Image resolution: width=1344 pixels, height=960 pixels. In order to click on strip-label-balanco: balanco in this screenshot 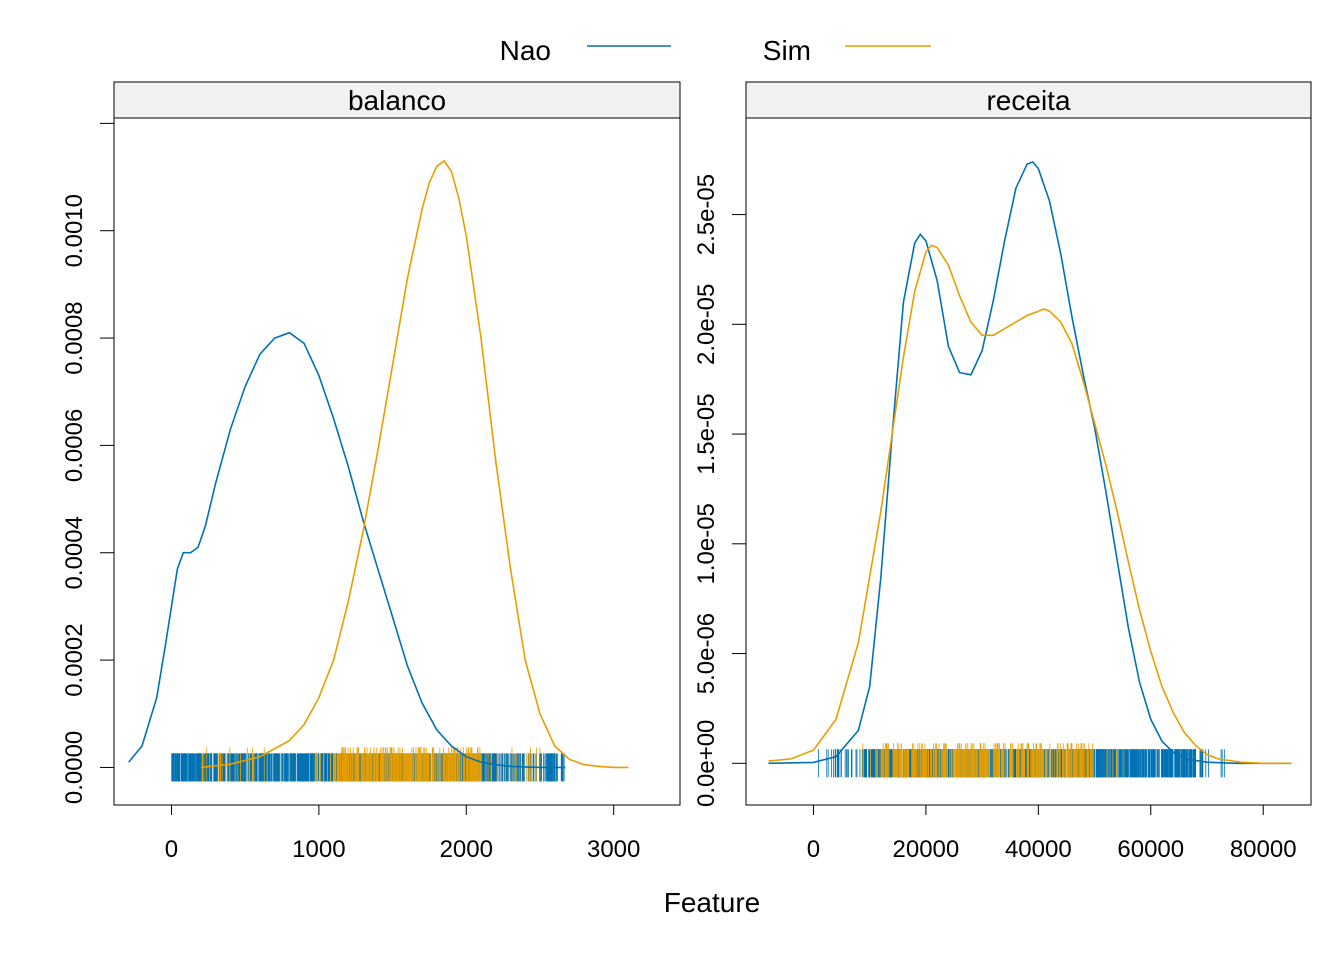, I will do `click(397, 100)`.